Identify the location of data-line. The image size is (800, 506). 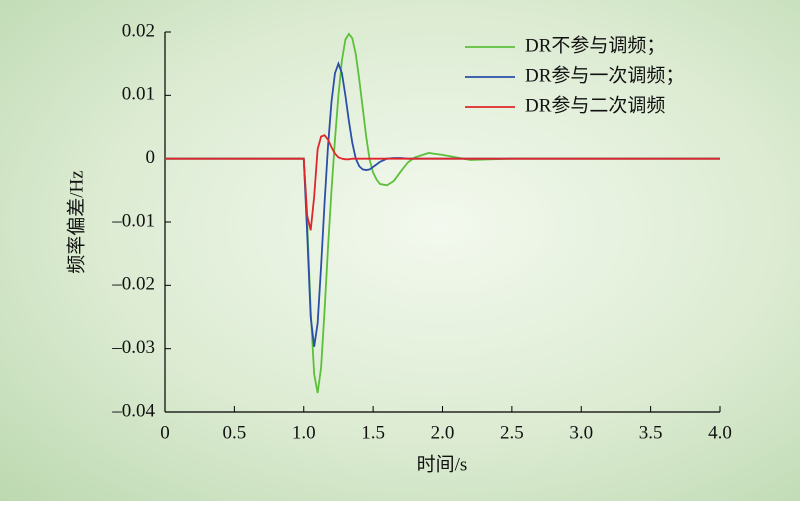
(442, 182).